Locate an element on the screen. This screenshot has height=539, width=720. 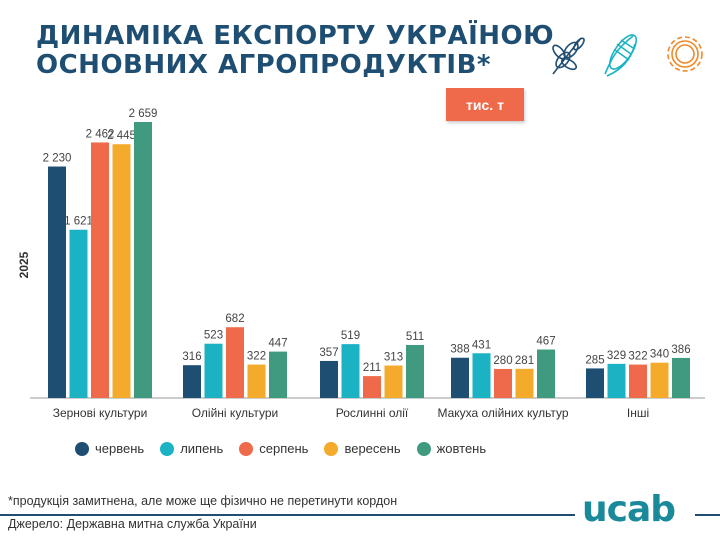
data-label: 316 is located at coordinates (191, 357).